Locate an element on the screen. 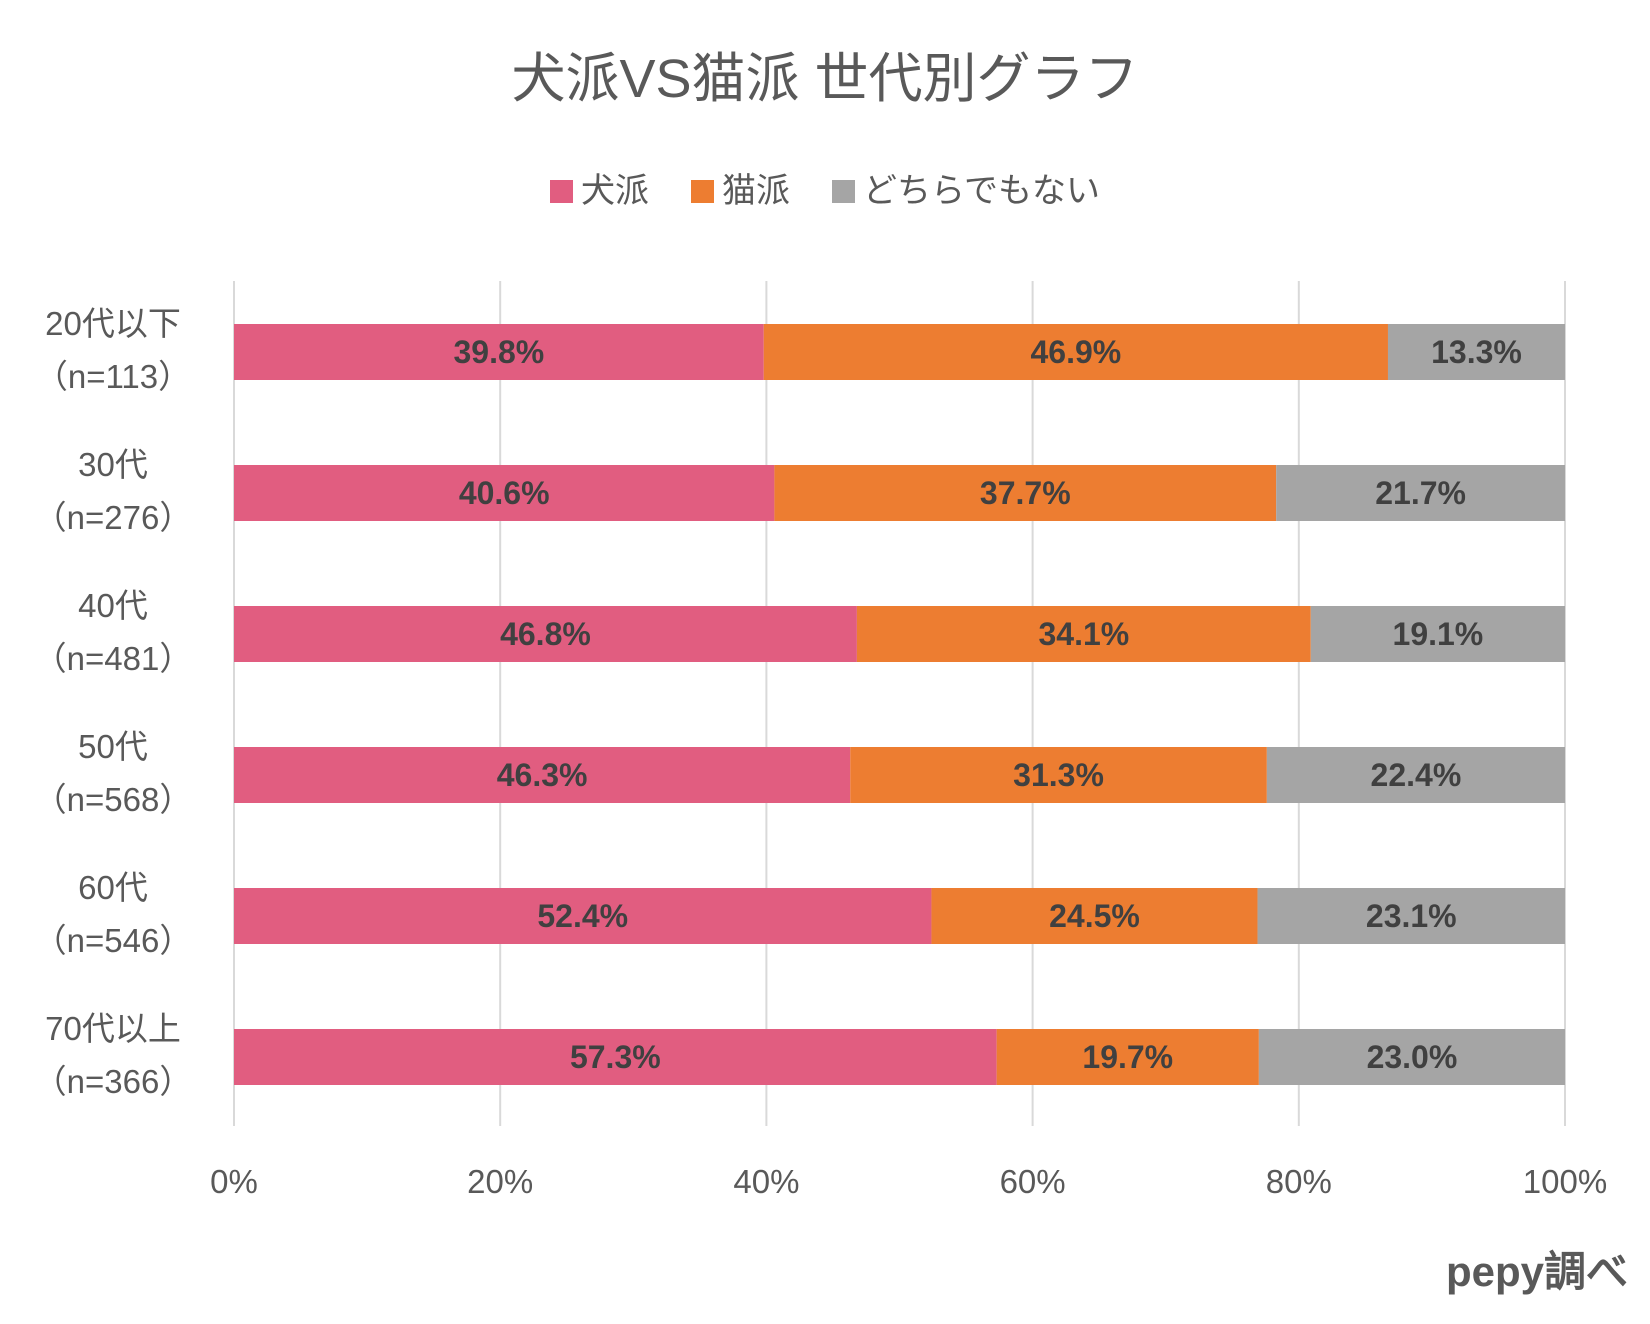 This screenshot has width=1650, height=1324. chart-title: 犬派VS猫派 世代別グラフ is located at coordinates (825, 79).